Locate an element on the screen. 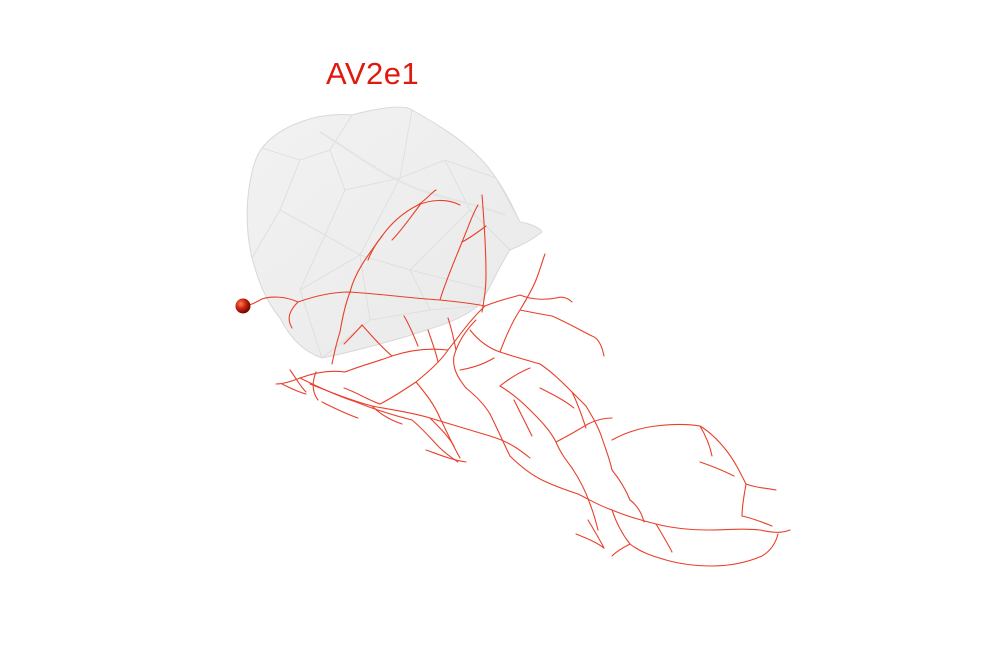  neuron-title: AV2e1 is located at coordinates (373, 73).